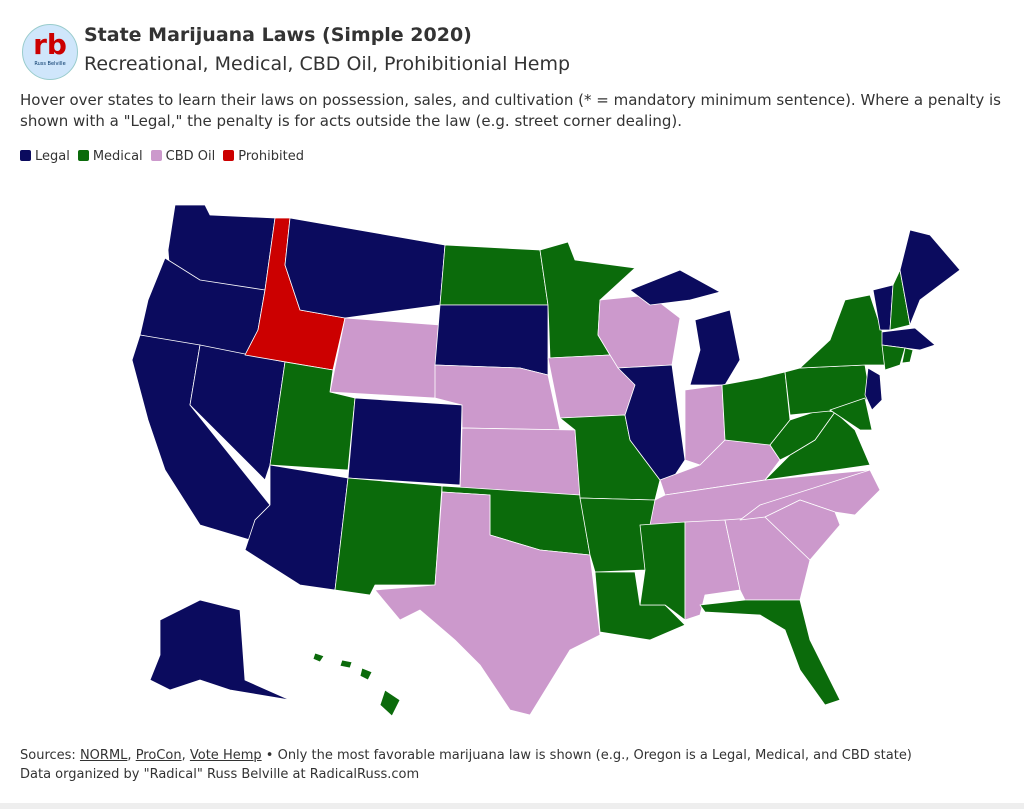 This screenshot has height=809, width=1024. I want to click on sources-label: Sources:, so click(48, 755).